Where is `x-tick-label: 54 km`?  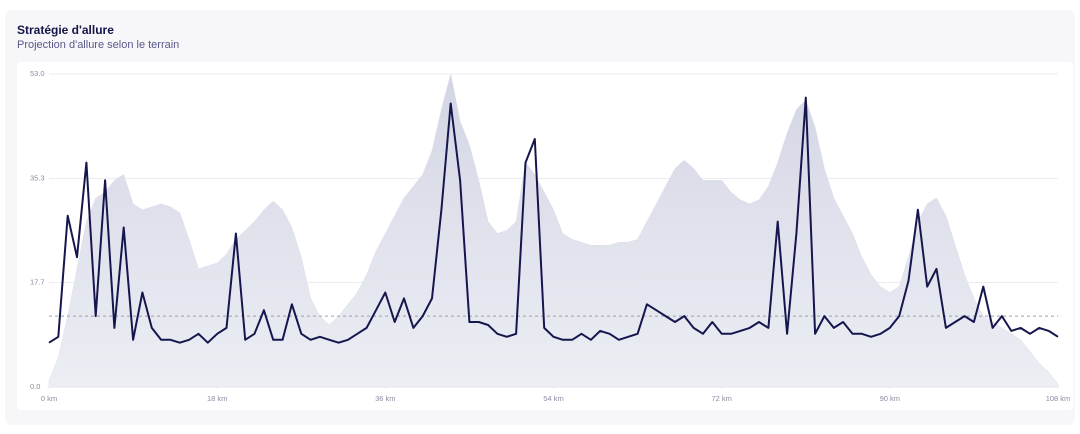 x-tick-label: 54 km is located at coordinates (553, 398).